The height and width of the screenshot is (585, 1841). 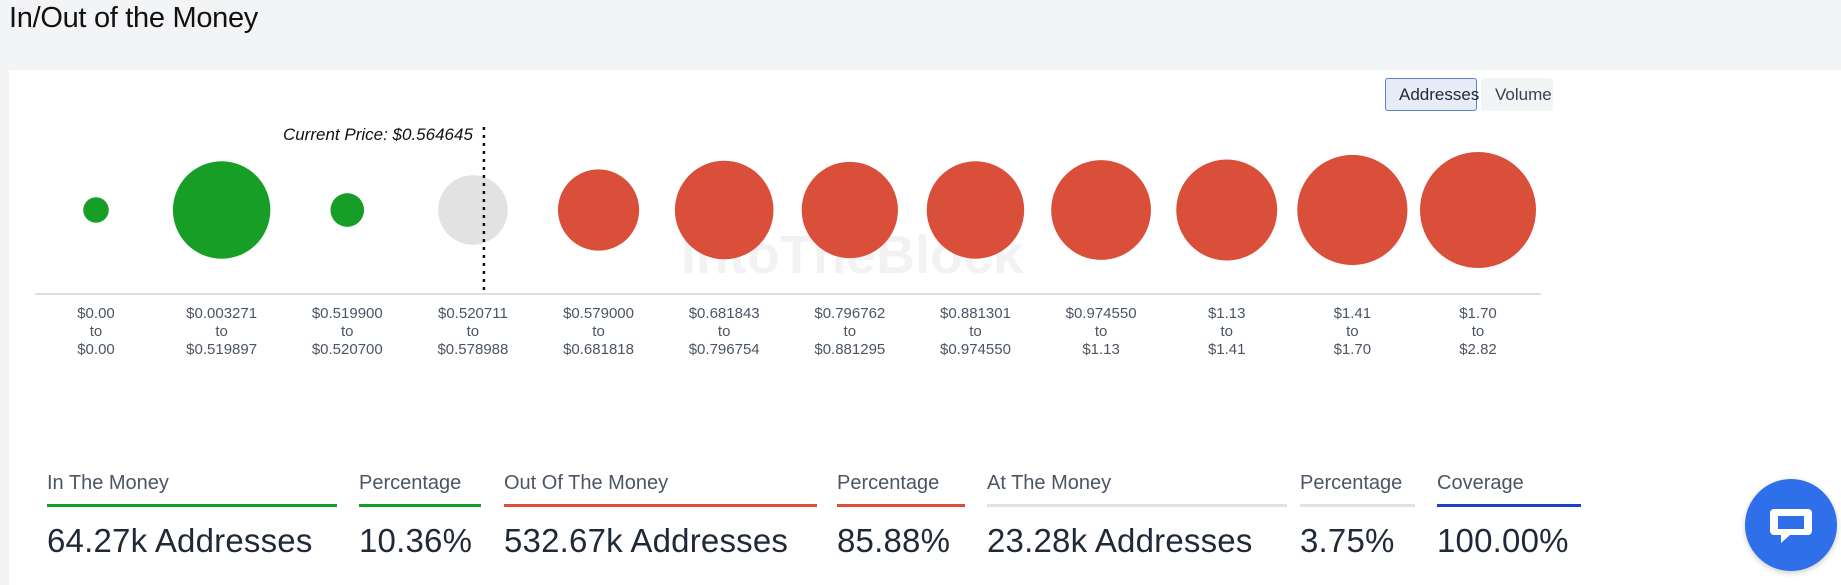 What do you see at coordinates (1101, 313) in the screenshot?
I see `tick-label-low: $0.974550` at bounding box center [1101, 313].